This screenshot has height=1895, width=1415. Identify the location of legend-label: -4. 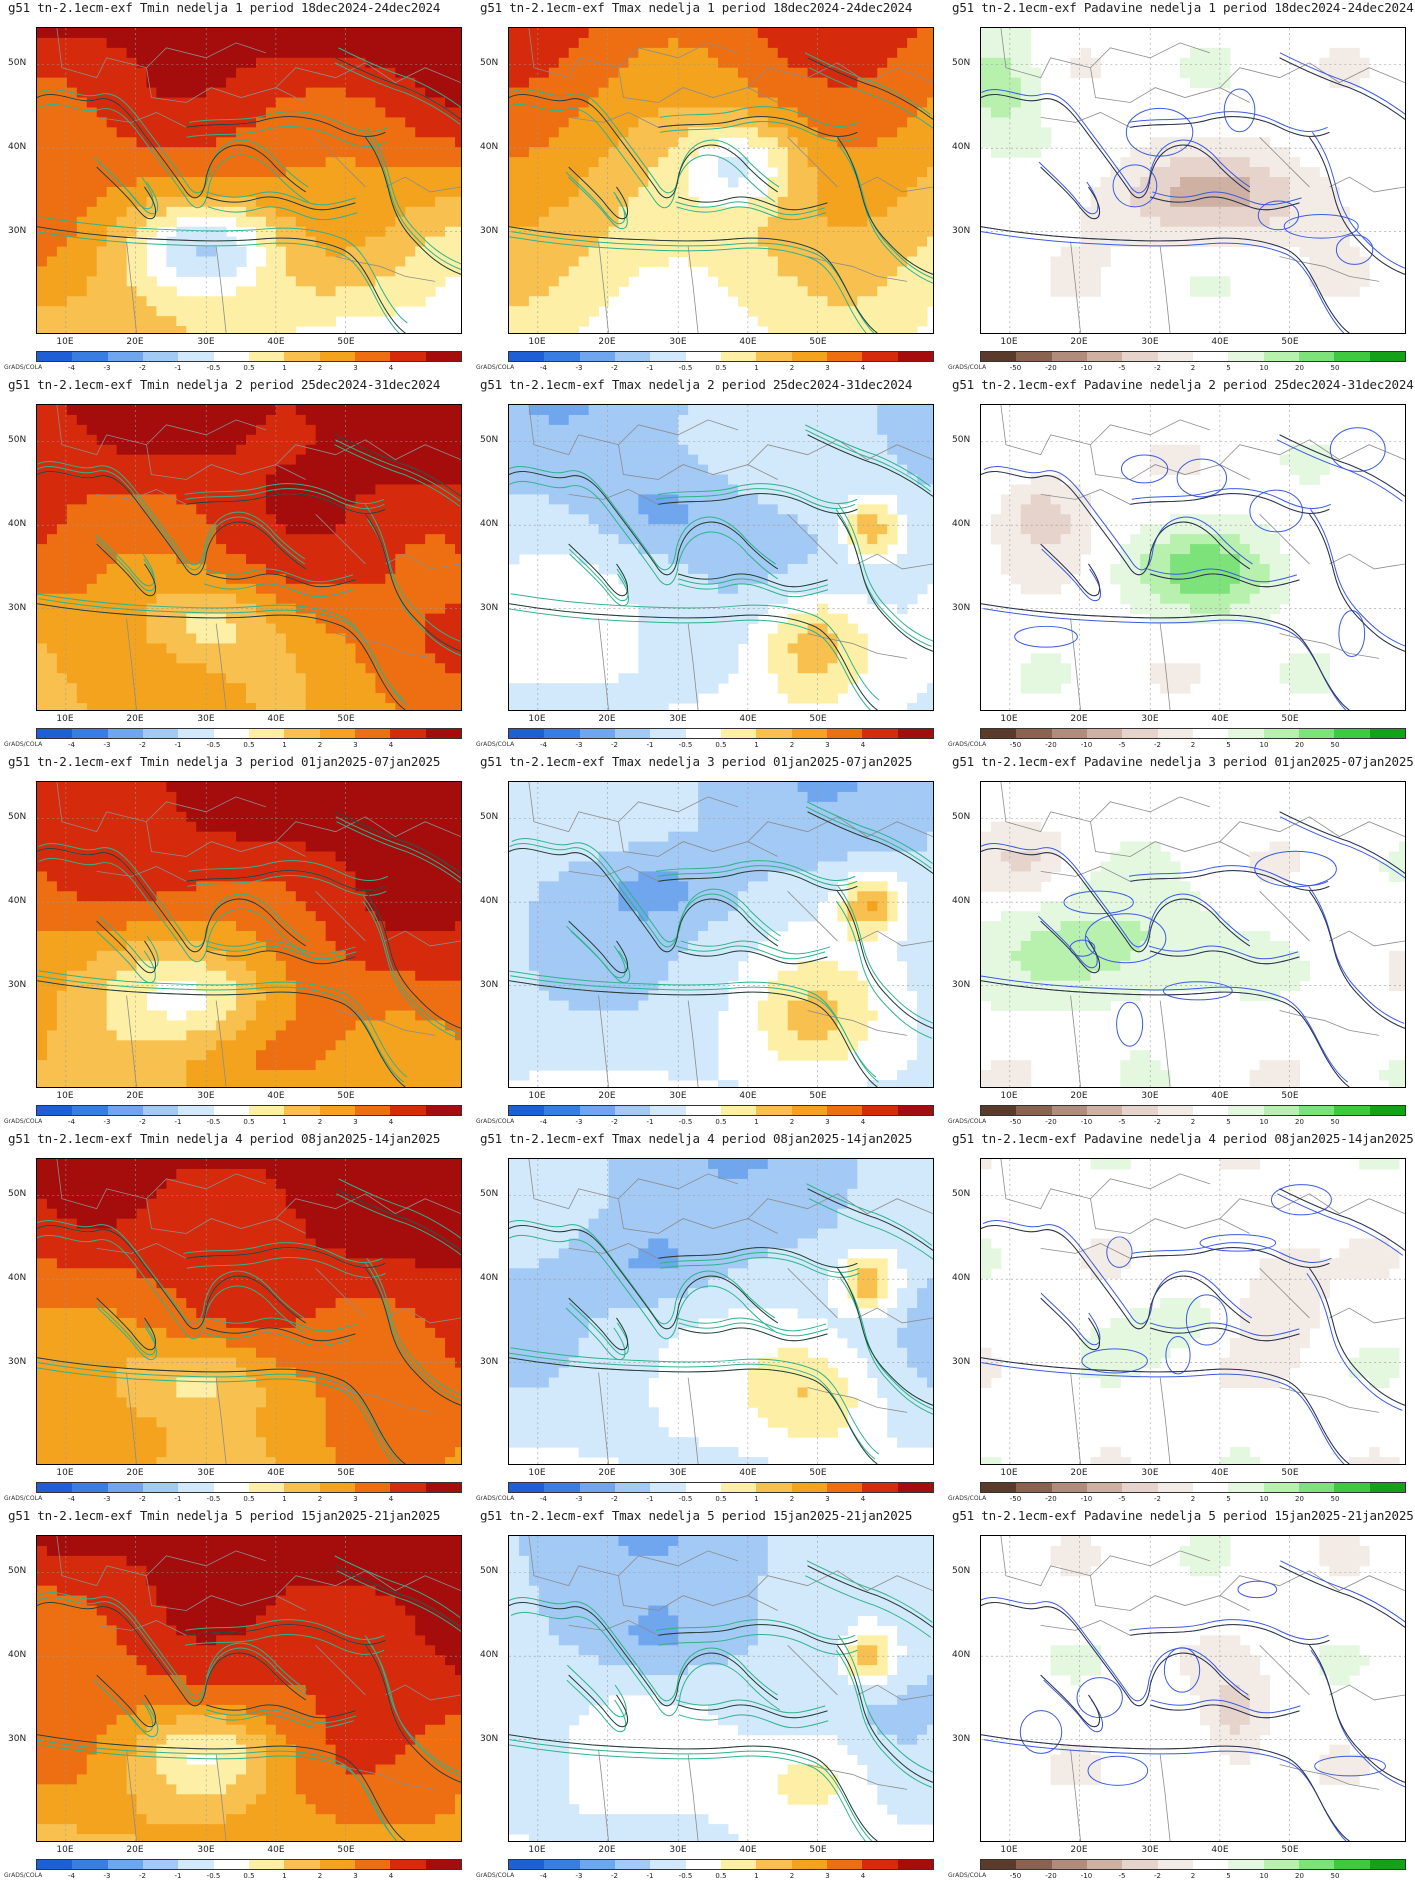
(71, 368).